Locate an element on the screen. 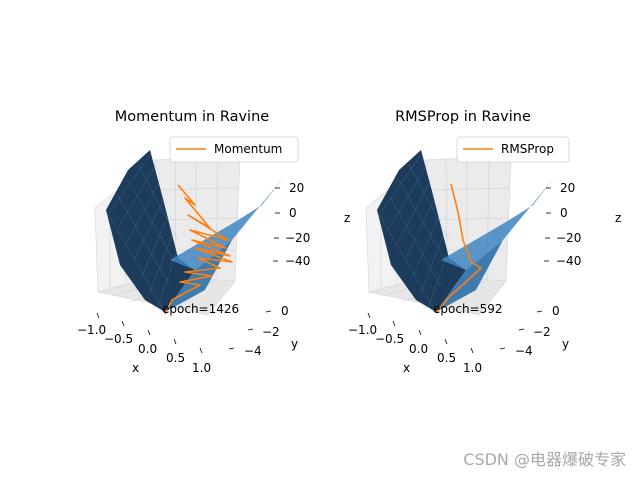  legend: Momentum is located at coordinates (234, 149).